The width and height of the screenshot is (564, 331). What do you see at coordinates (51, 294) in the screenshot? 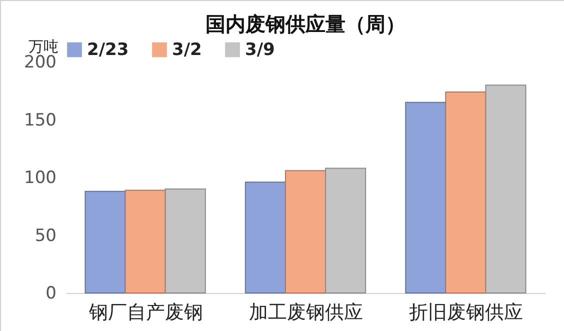
I see `y-tick-label: 0` at bounding box center [51, 294].